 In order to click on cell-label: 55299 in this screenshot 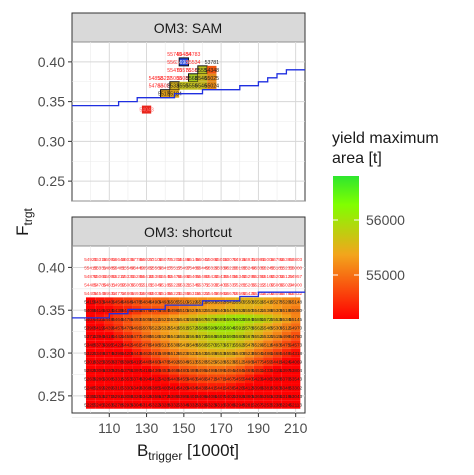, I will do `click(249, 276)`.